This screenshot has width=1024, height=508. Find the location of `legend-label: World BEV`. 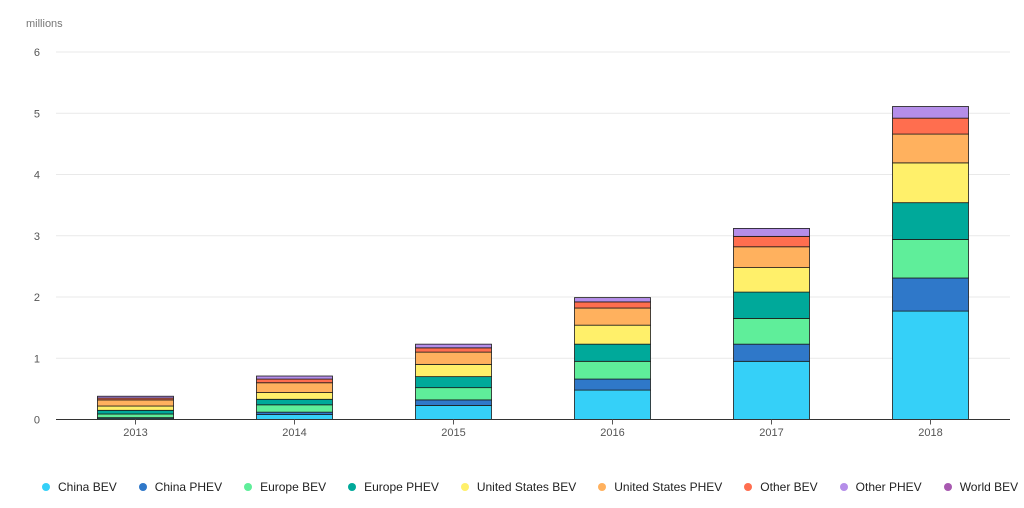

legend-label: World BEV is located at coordinates (989, 487).